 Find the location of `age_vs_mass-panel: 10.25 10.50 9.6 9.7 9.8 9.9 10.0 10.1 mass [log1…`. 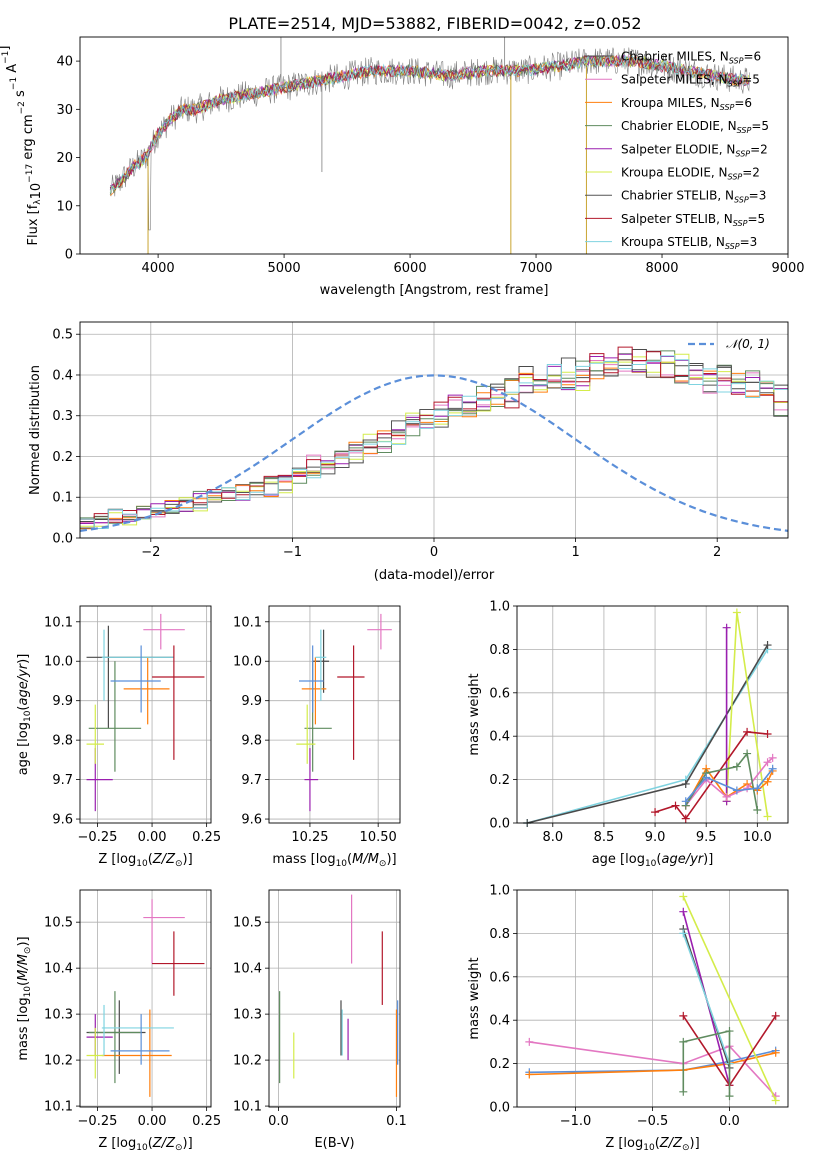

age_vs_mass-panel: 10.25 10.50 9.6 9.7 9.8 9.9 10.0 10.1 mass [log1… is located at coordinates (317, 737).